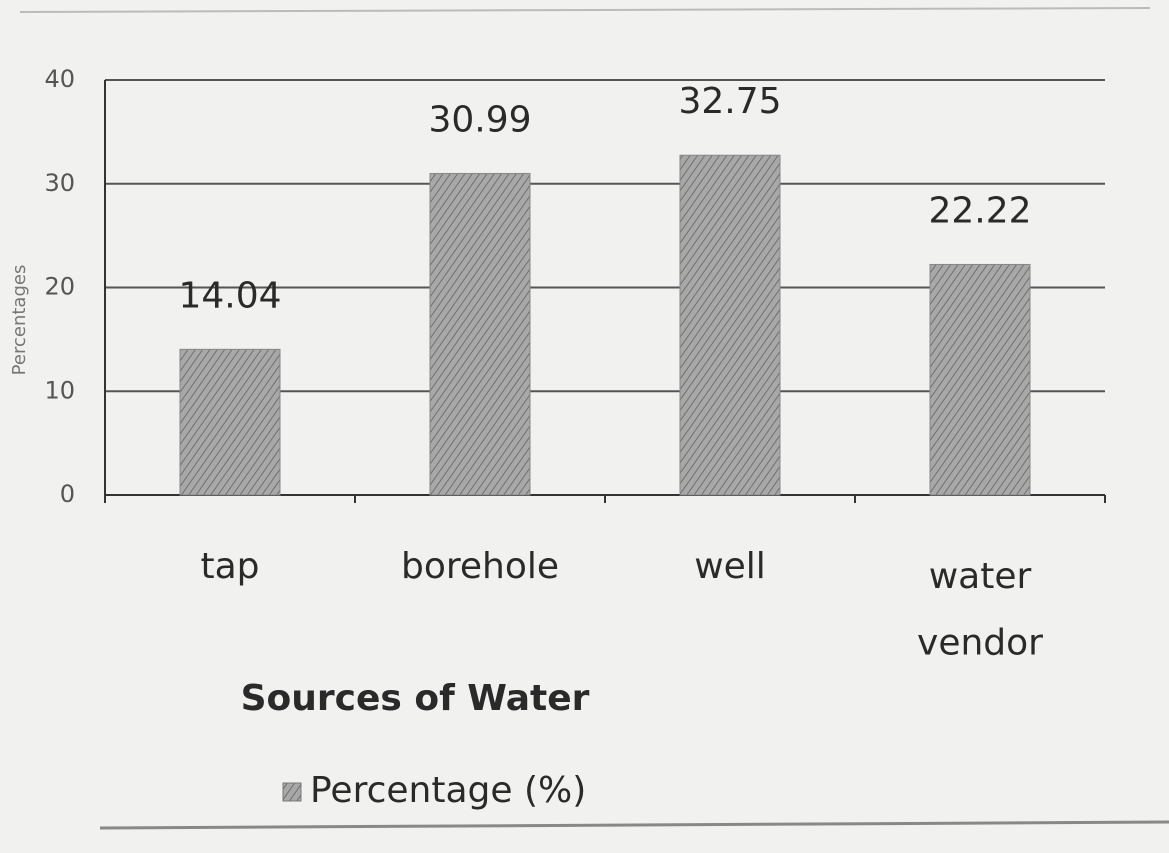 This screenshot has height=853, width=1169. I want to click on y-tick-label: 40, so click(59, 79).